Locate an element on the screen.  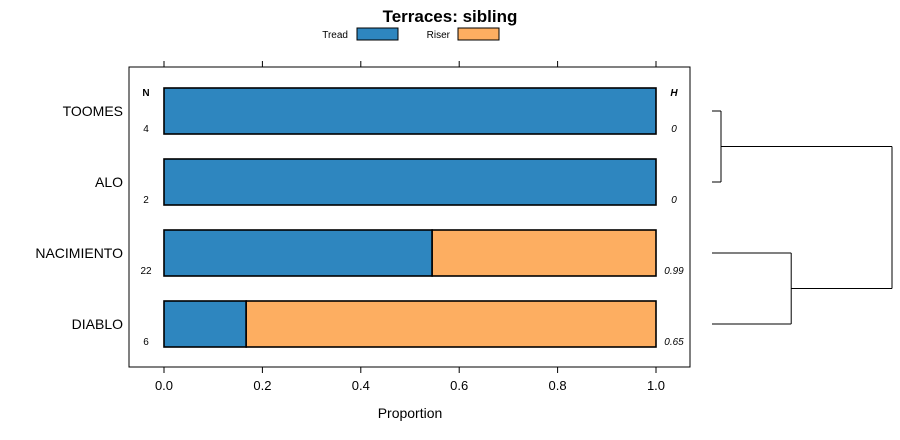
x-tick-label: 0.4 is located at coordinates (361, 385).